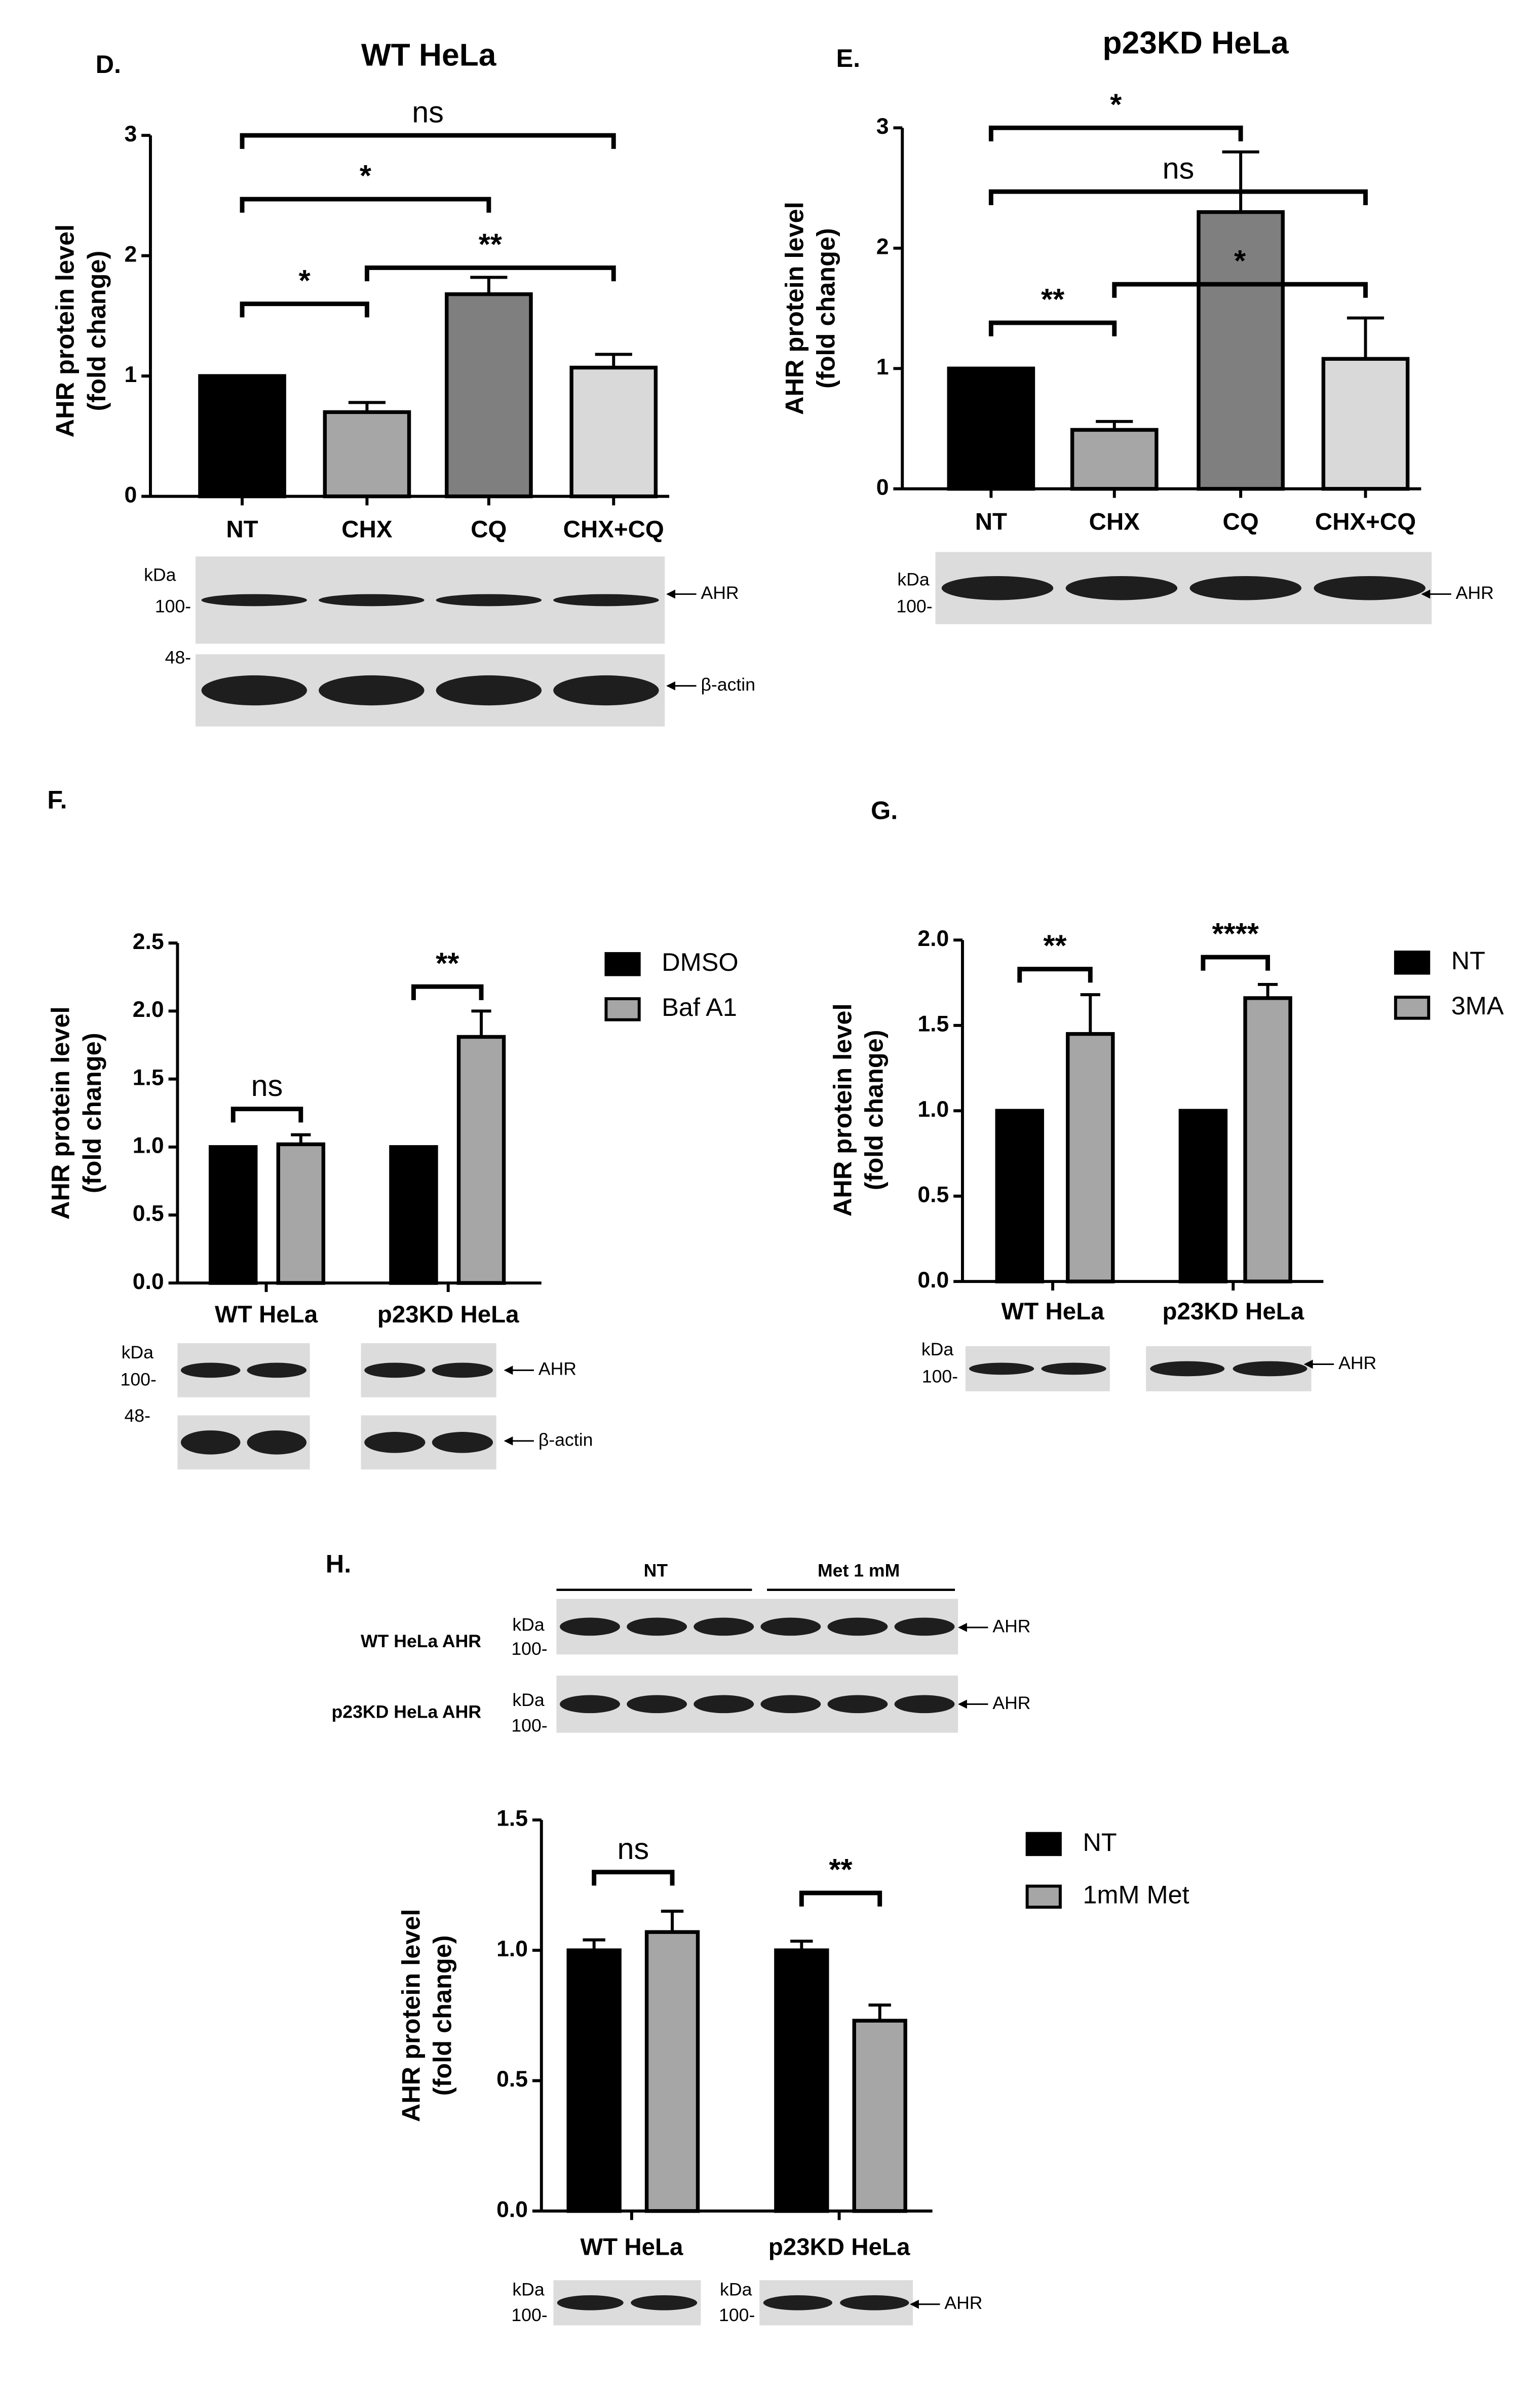  What do you see at coordinates (565, 1439) in the screenshot?
I see `blot-label: β-actin` at bounding box center [565, 1439].